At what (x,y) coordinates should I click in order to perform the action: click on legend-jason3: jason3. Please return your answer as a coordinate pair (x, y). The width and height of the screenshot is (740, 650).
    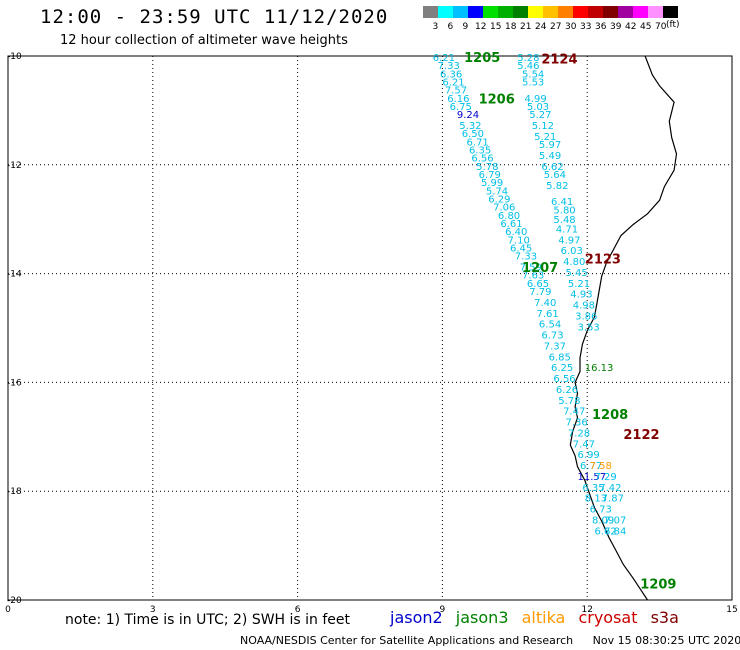
    Looking at the image, I should click on (482, 617).